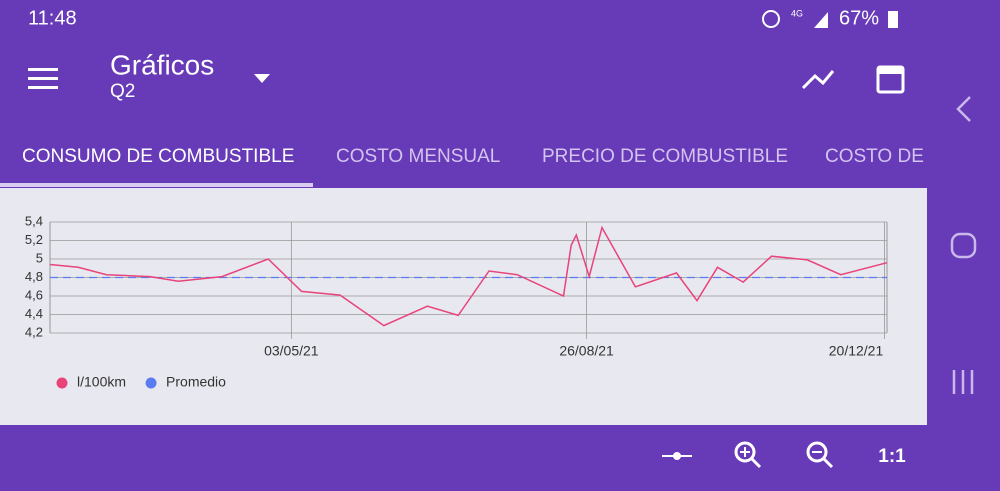  I want to click on y-tick-label: 5, so click(39, 257).